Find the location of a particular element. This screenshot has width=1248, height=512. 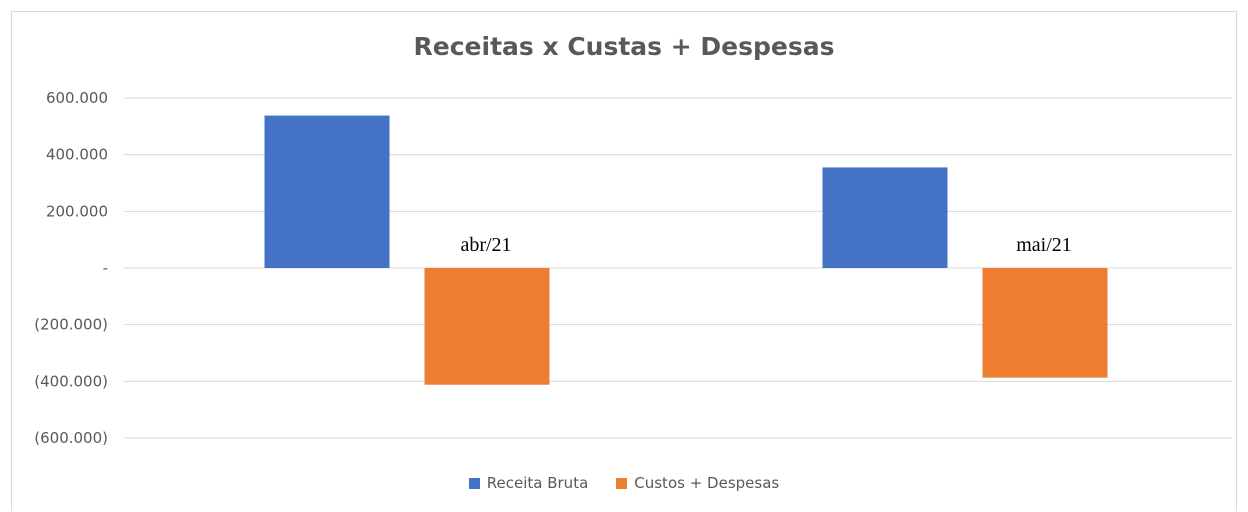

x-category-label: mai/21 is located at coordinates (1044, 245).